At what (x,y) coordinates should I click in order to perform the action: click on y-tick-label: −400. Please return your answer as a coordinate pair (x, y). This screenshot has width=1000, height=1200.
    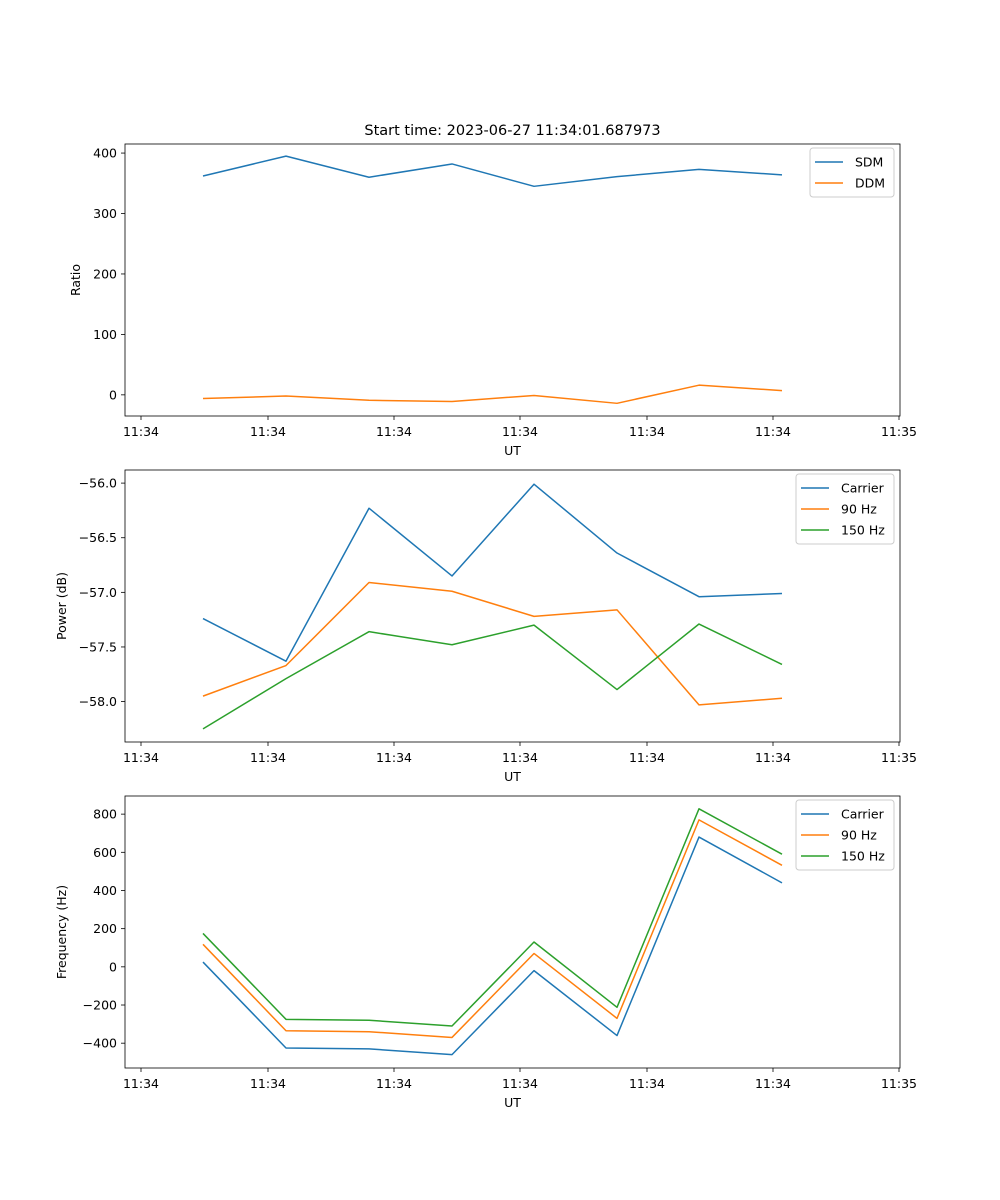
    Looking at the image, I should click on (100, 1043).